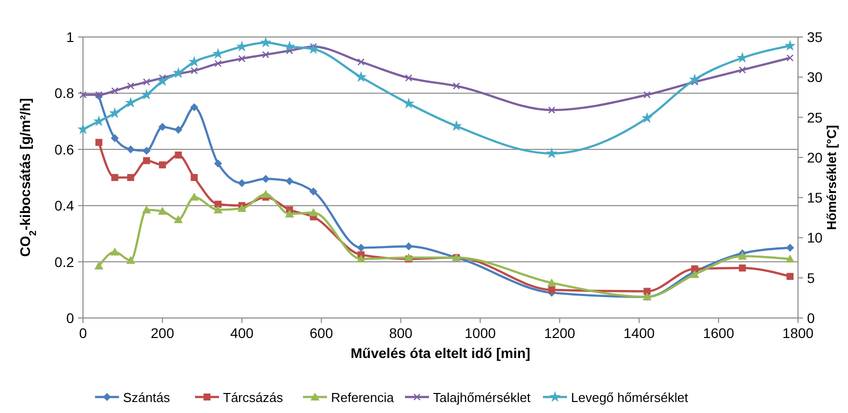 Image resolution: width=848 pixels, height=413 pixels. I want to click on y-tick-label: 0.6, so click(64, 149).